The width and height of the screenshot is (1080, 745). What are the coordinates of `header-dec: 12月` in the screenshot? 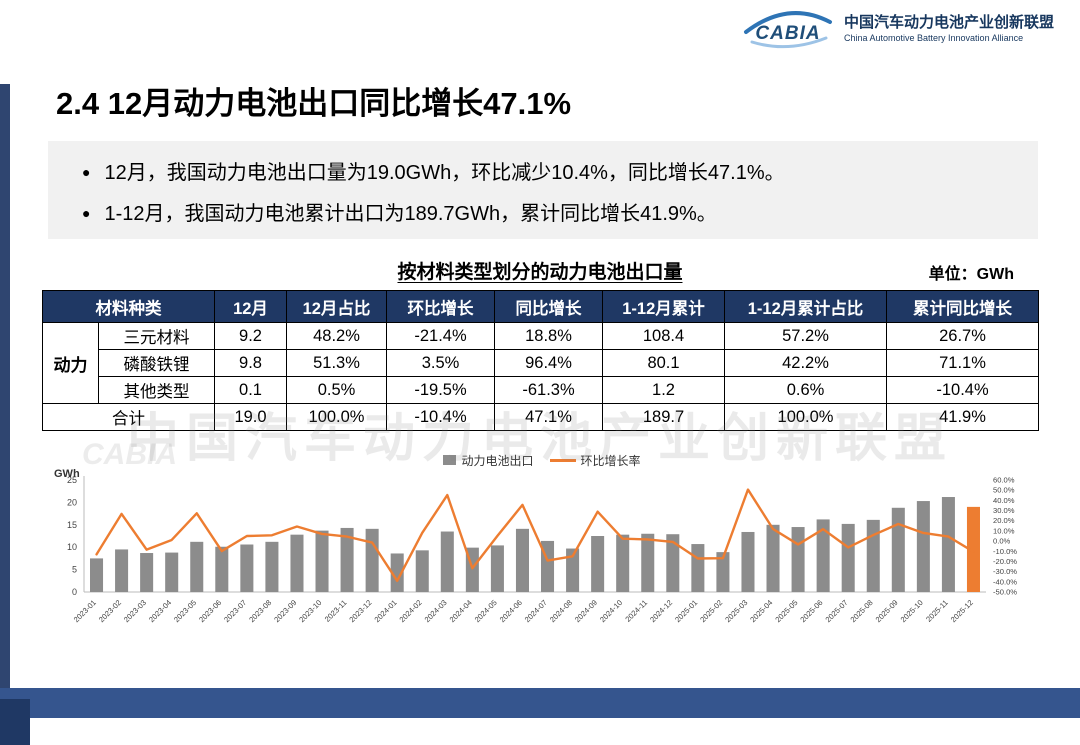 It's located at (250, 306).